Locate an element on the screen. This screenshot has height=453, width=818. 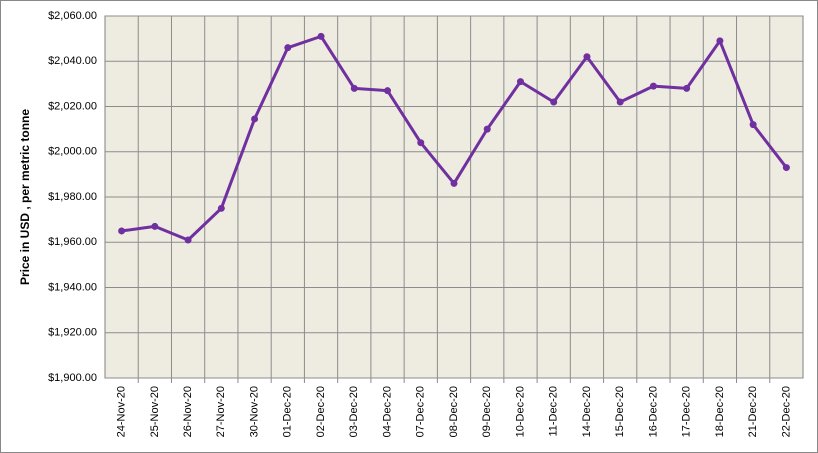
x-tick-label: 24-Nov-20 is located at coordinates (122, 411).